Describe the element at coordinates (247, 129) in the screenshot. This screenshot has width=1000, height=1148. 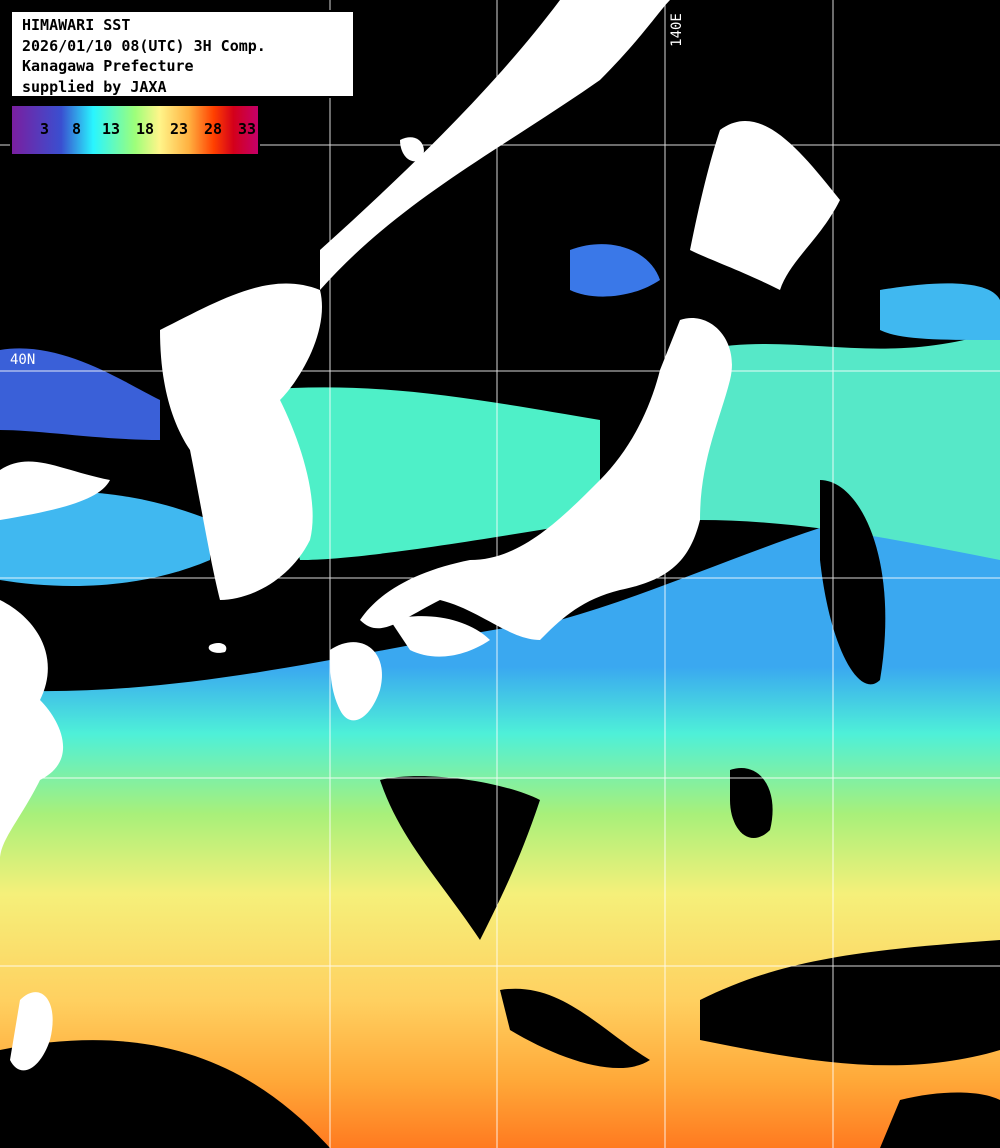
I see `legend-tick: 33` at that location.